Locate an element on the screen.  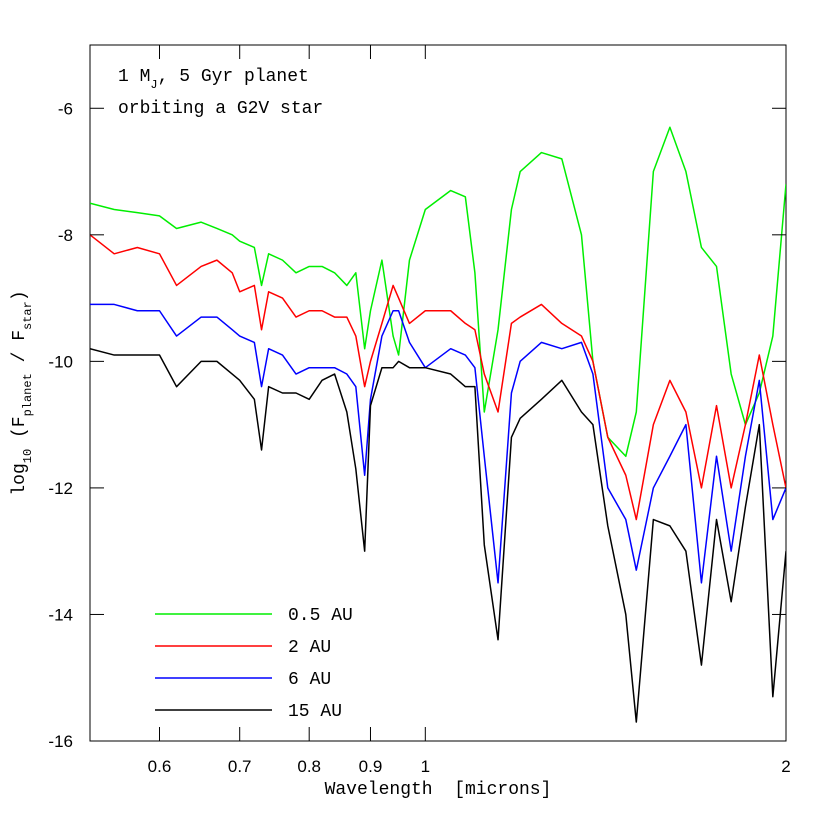
text-part: log is located at coordinates (20, 479).